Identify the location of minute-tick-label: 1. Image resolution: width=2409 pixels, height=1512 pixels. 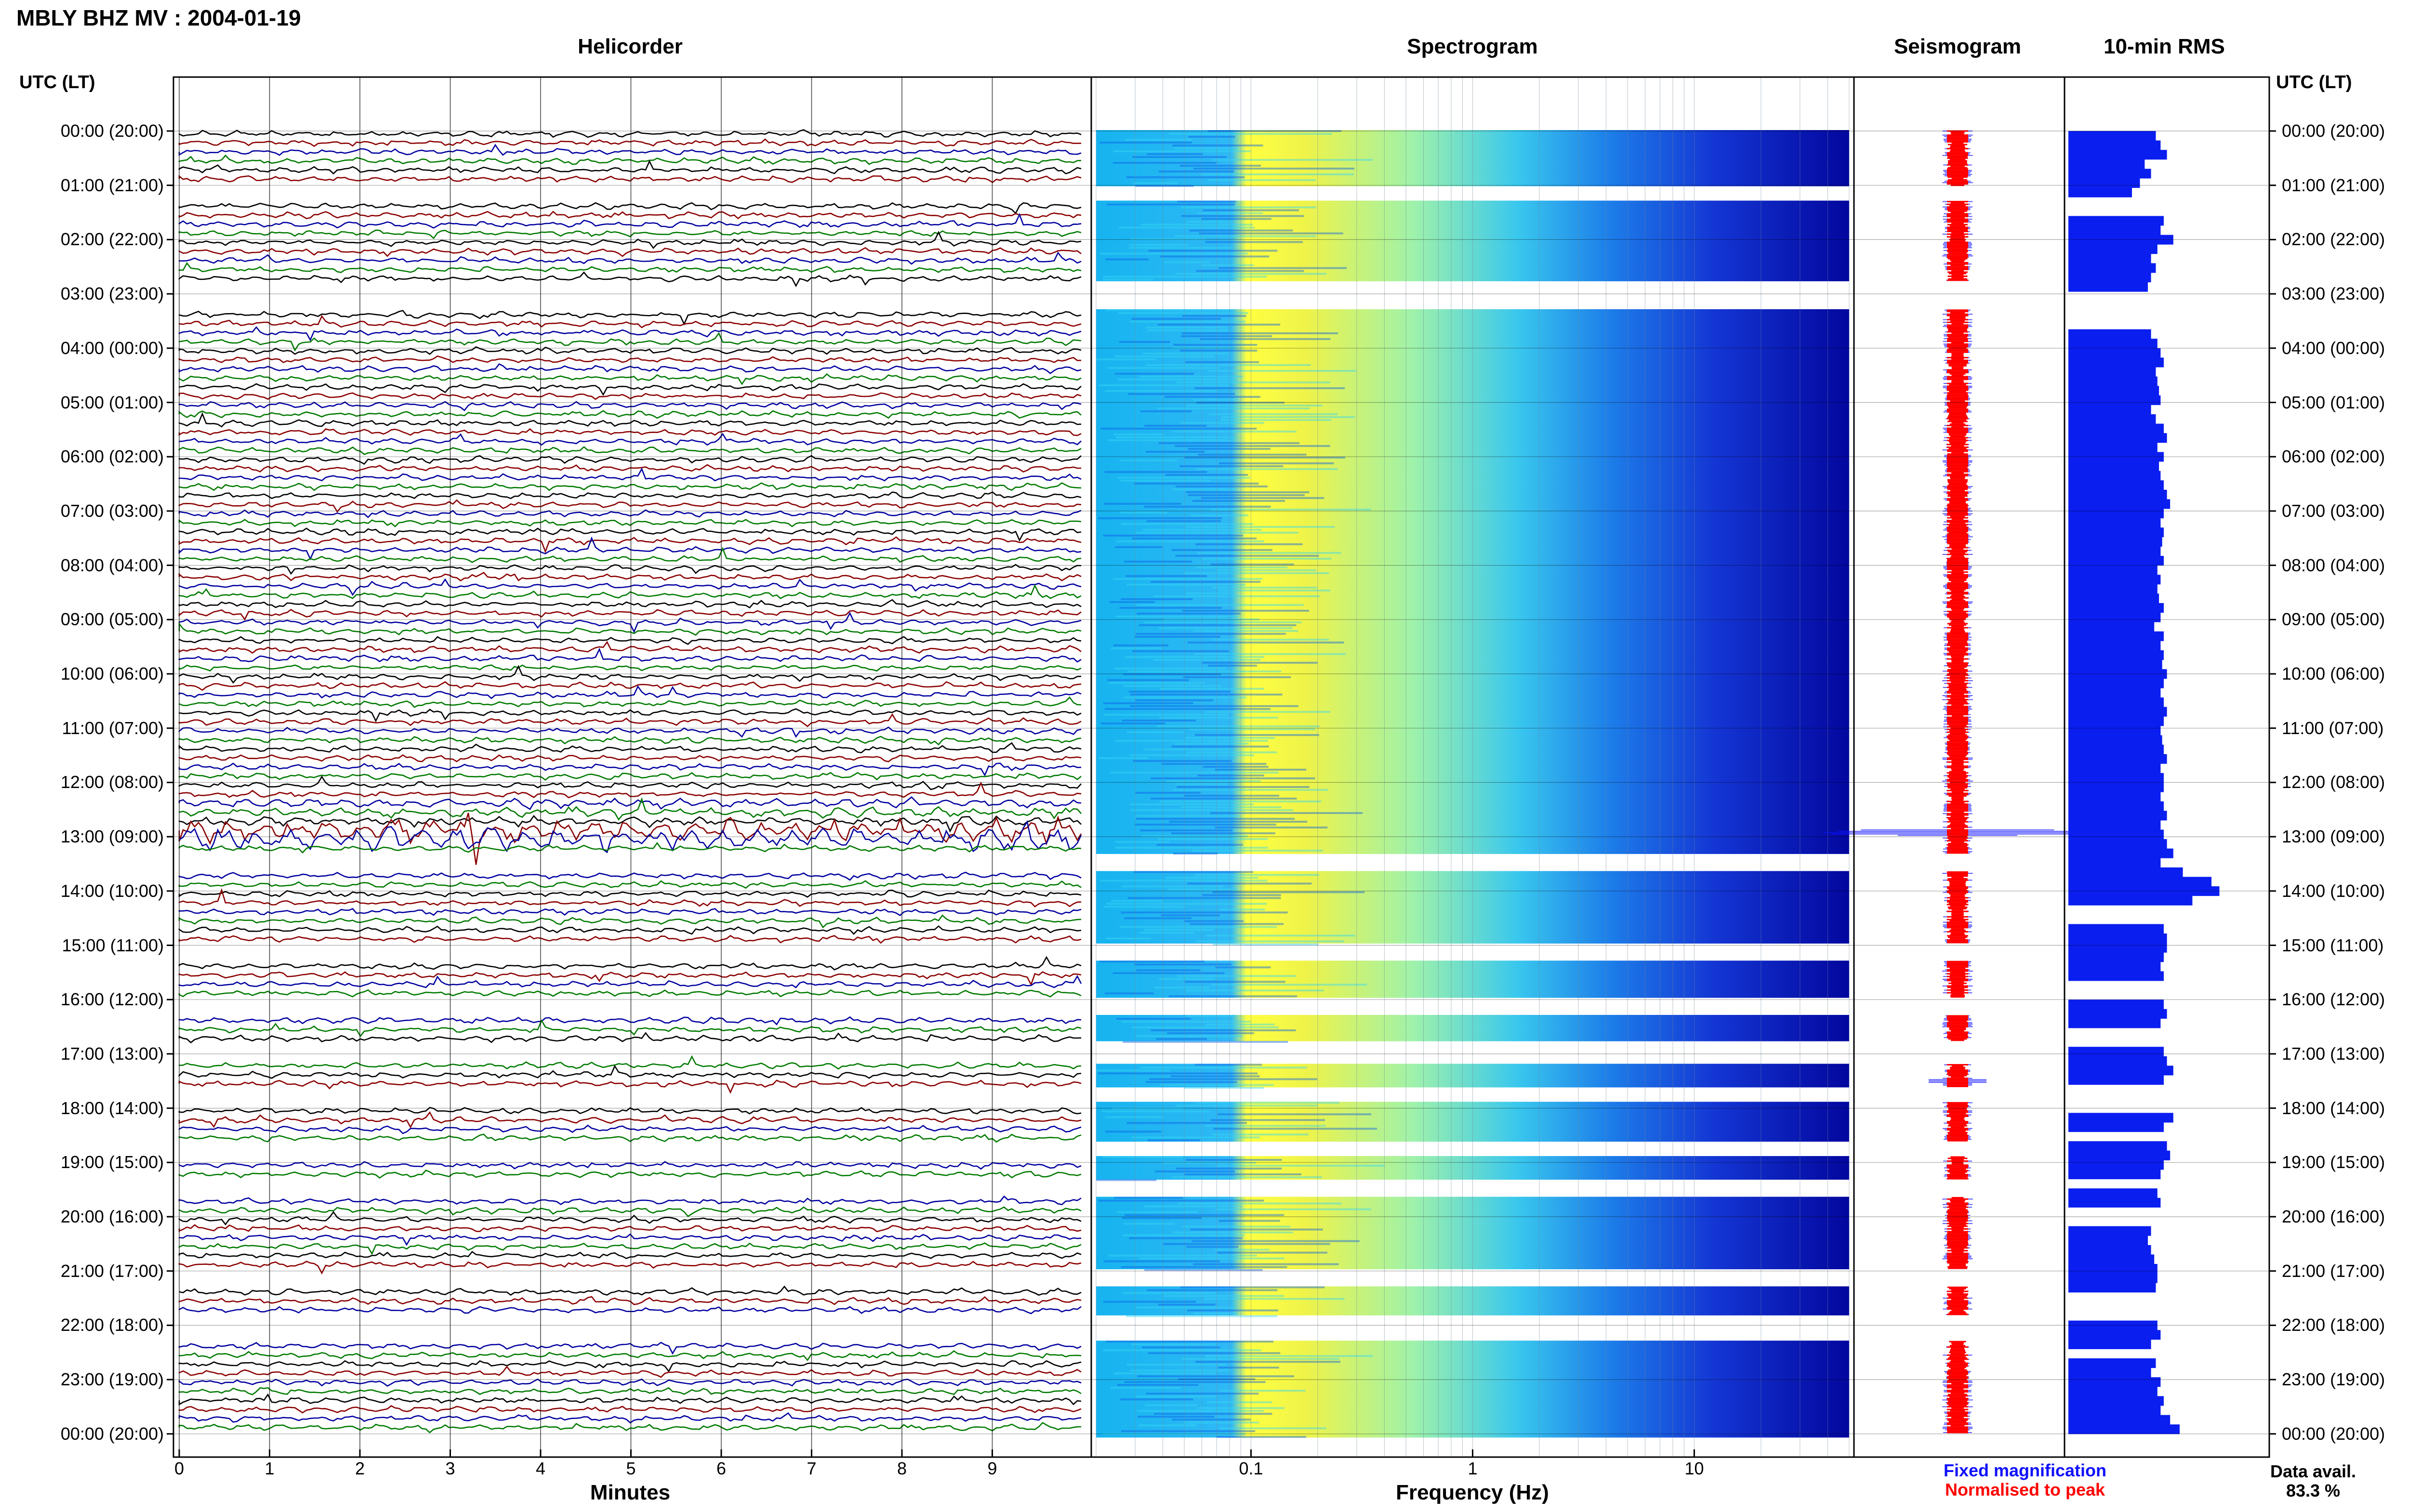
(270, 1468).